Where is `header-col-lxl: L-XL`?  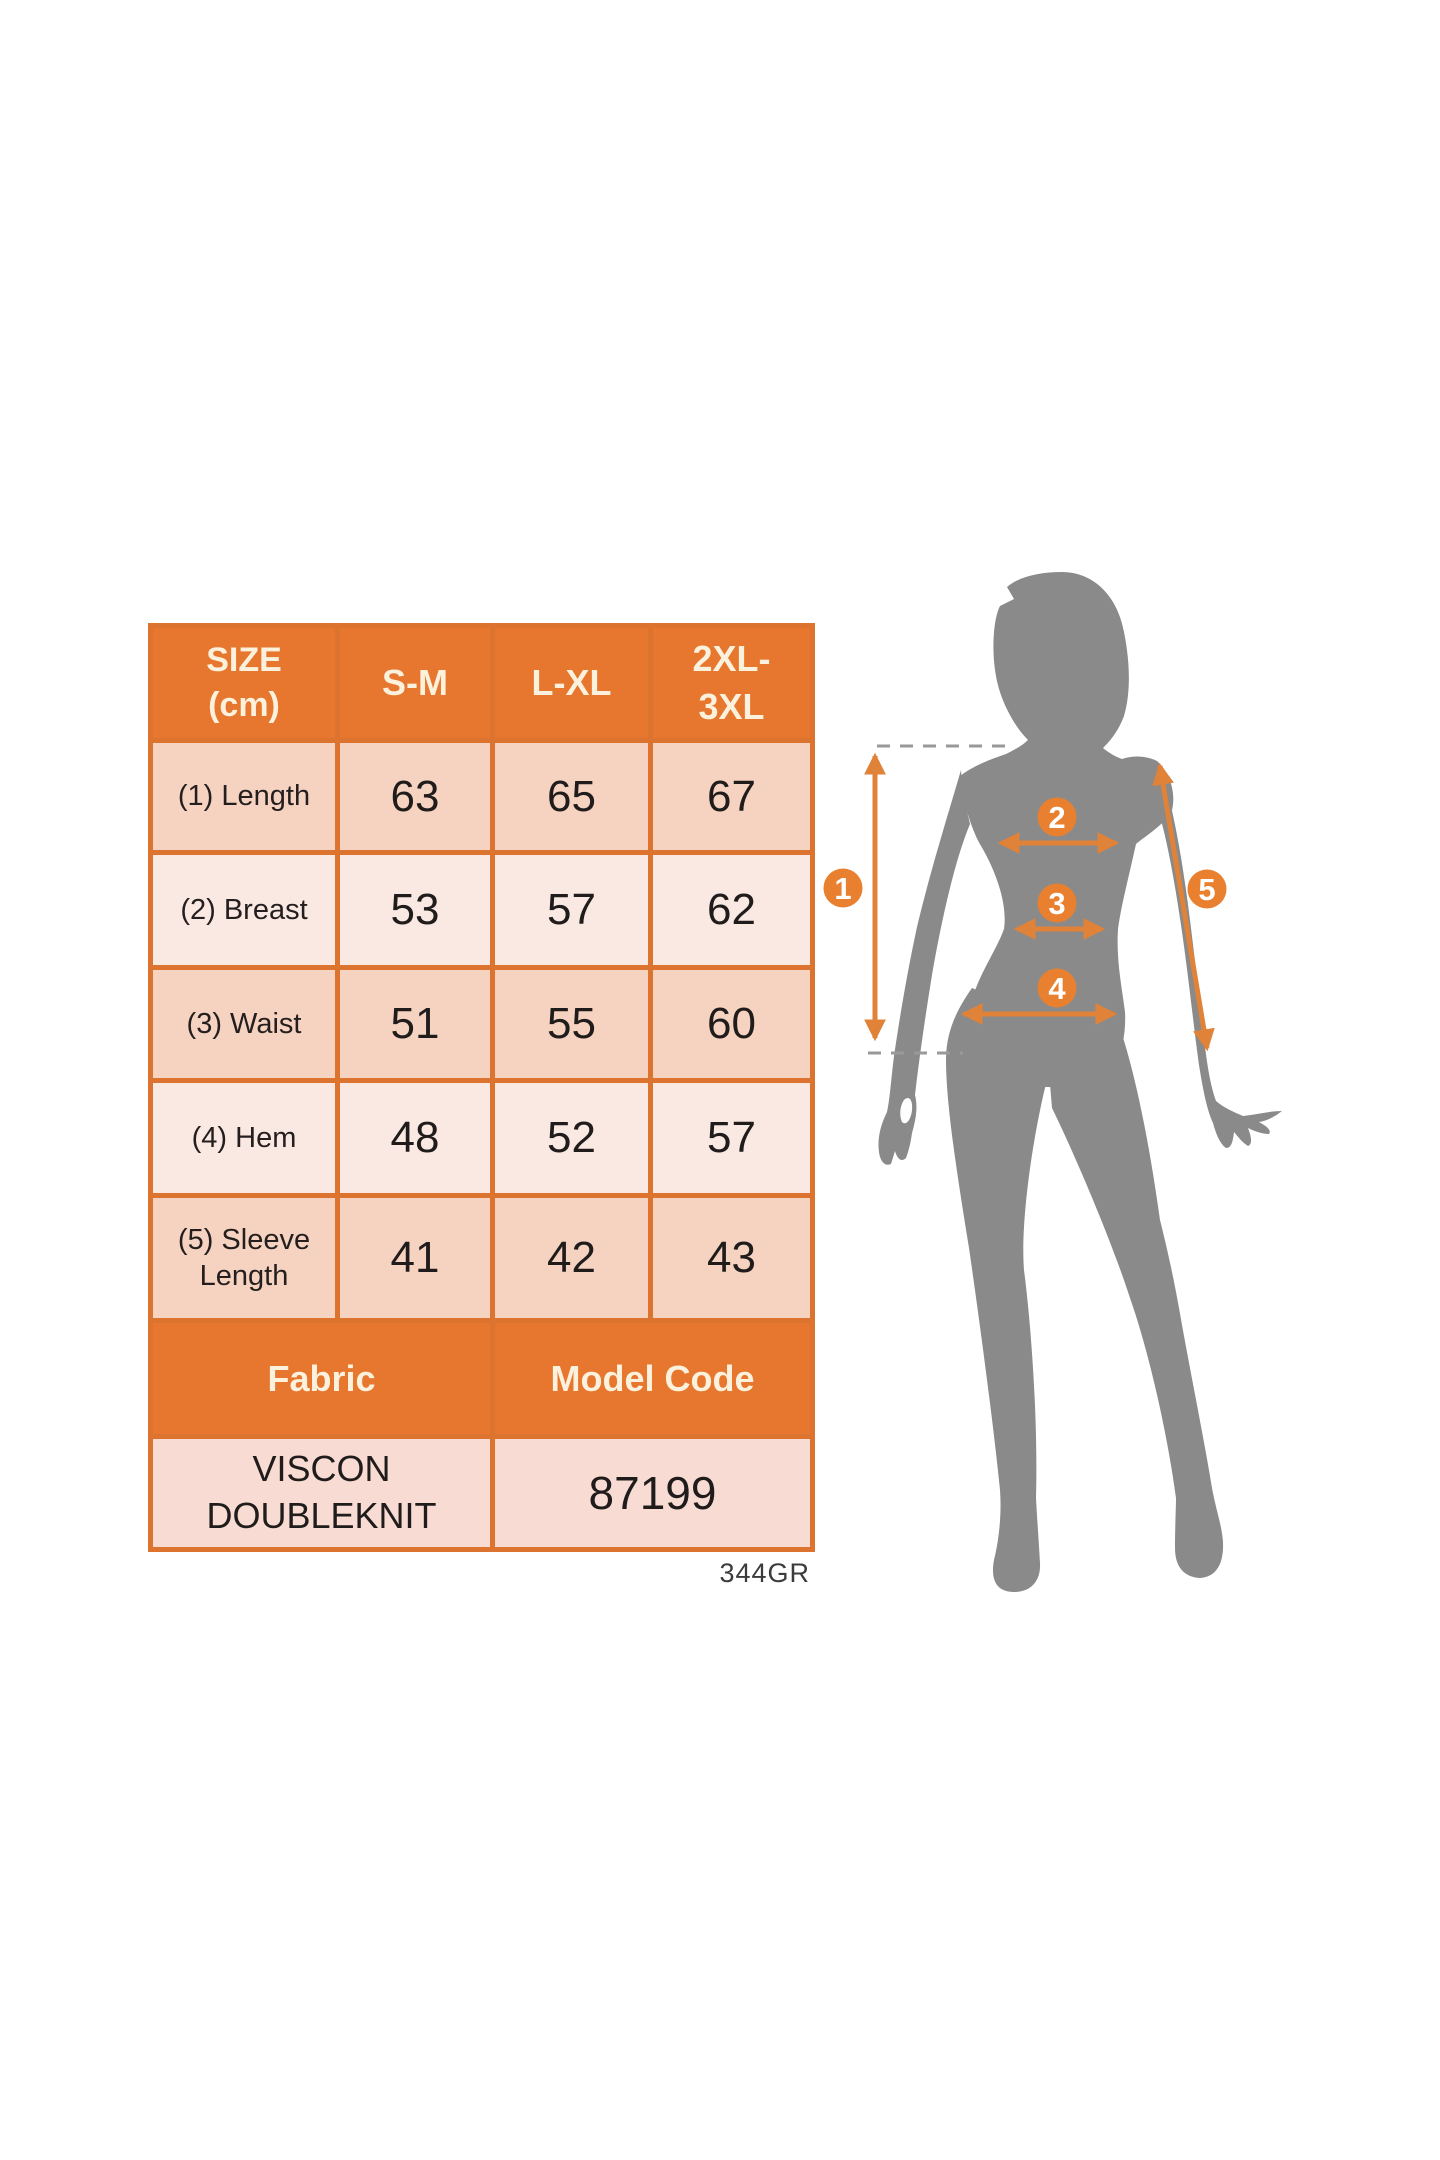
header-col-lxl: L-XL is located at coordinates (571, 683).